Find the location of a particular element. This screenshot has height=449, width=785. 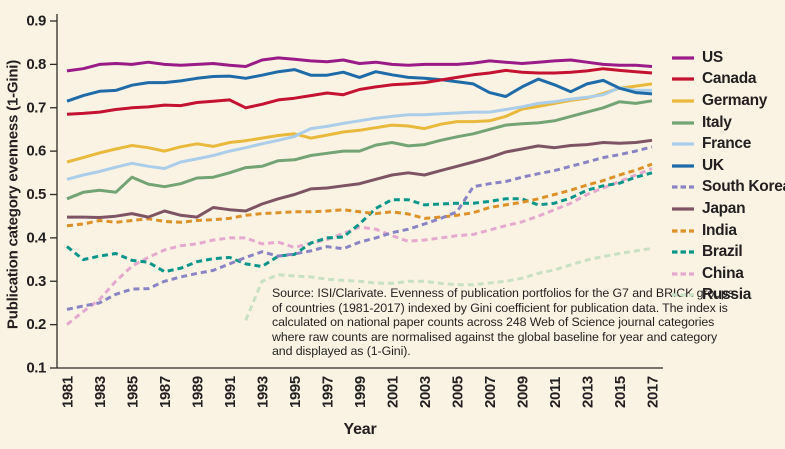

y-tick-label: 0.3 is located at coordinates (36, 281).